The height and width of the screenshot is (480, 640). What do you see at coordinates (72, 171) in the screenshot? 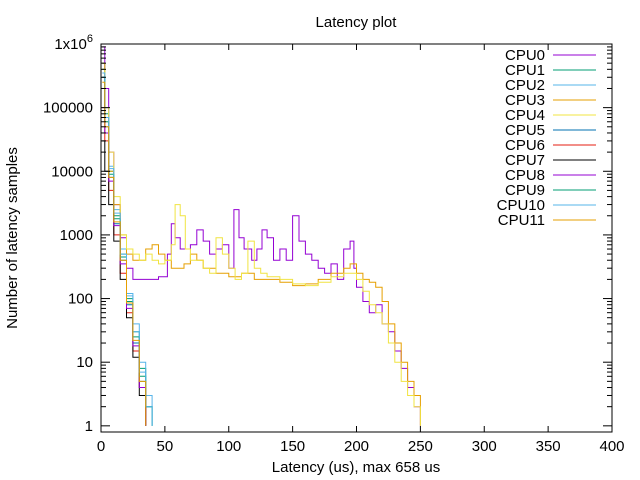
I see `y-tick-label: 10000` at bounding box center [72, 171].